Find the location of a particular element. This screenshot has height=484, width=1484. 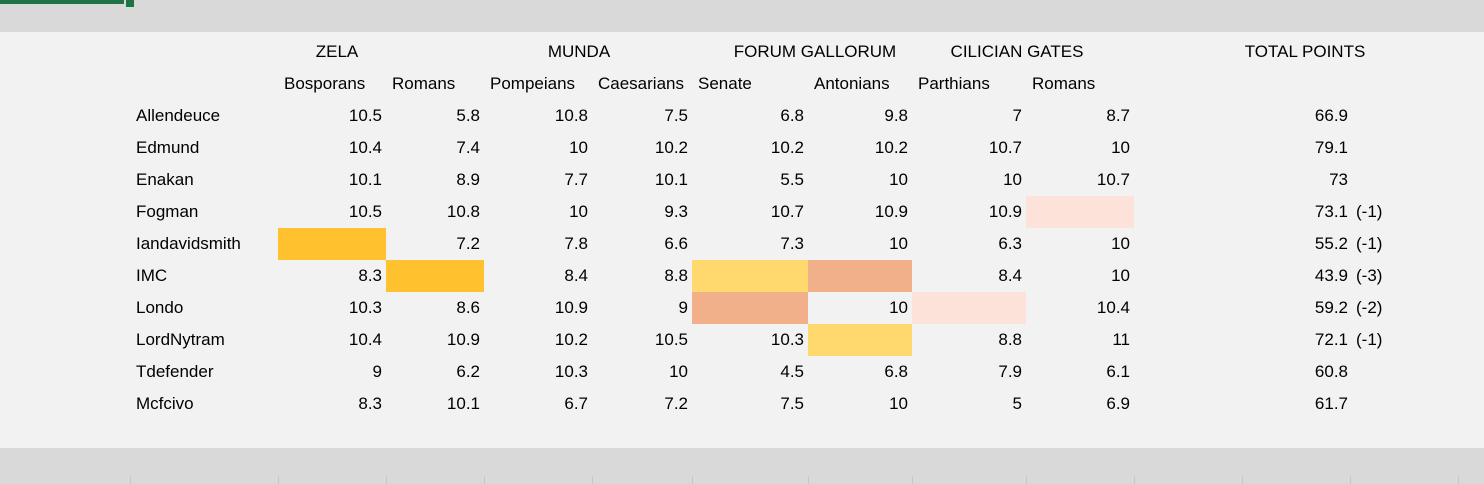

score-cell: 8.7 is located at coordinates (1118, 115).